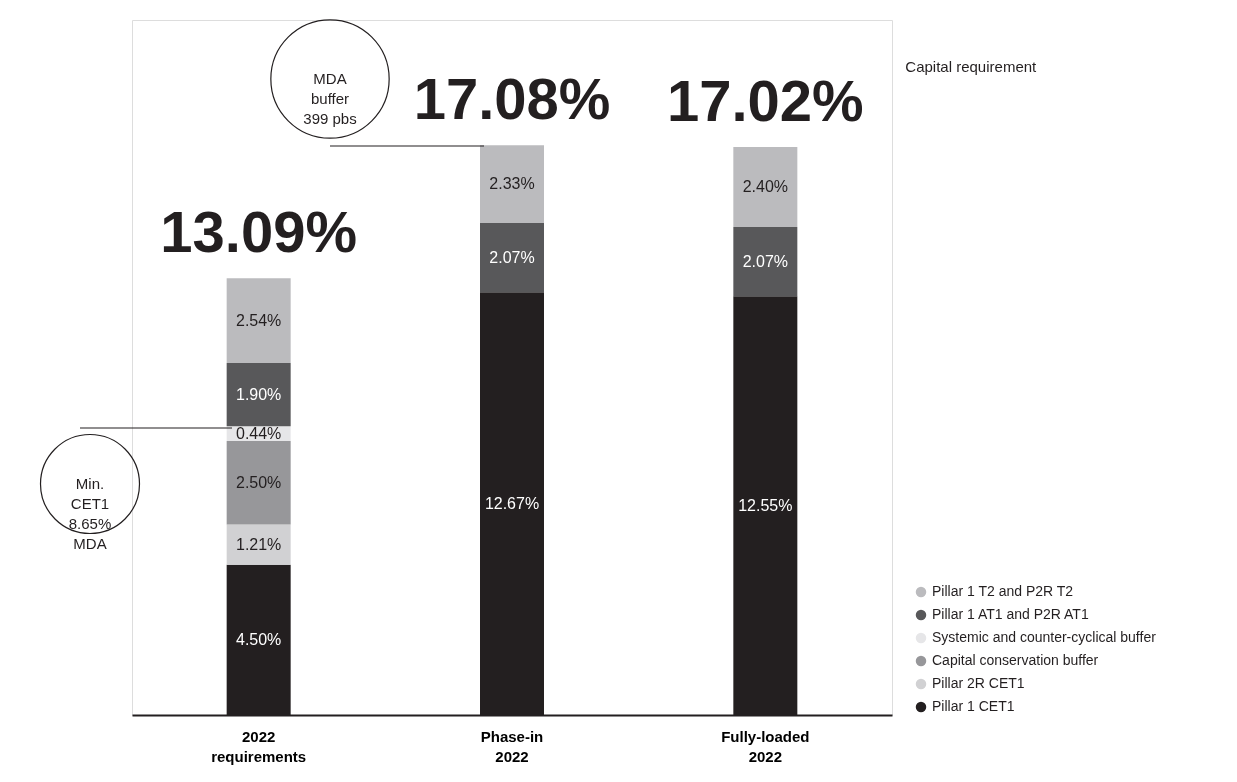 This screenshot has width=1237, height=782. Describe the element at coordinates (258, 639) in the screenshot. I see `data-label: 4.50%` at that location.